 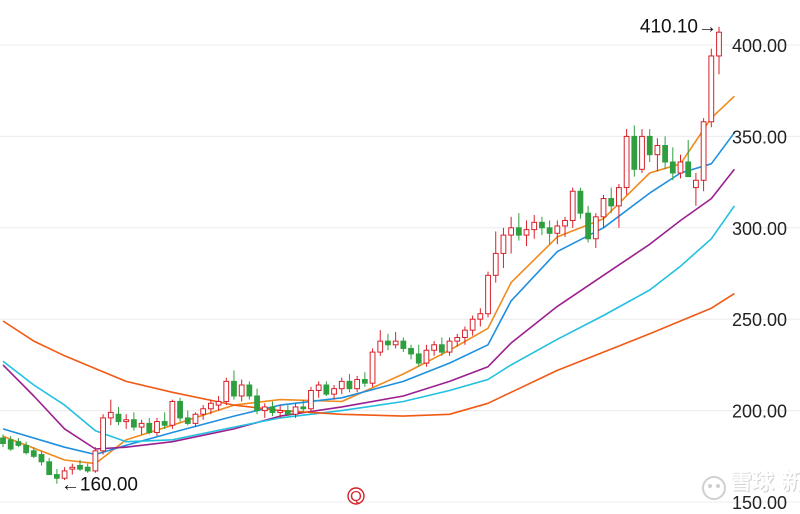 I want to click on y-tick-label: 250.00, so click(x=759, y=320).